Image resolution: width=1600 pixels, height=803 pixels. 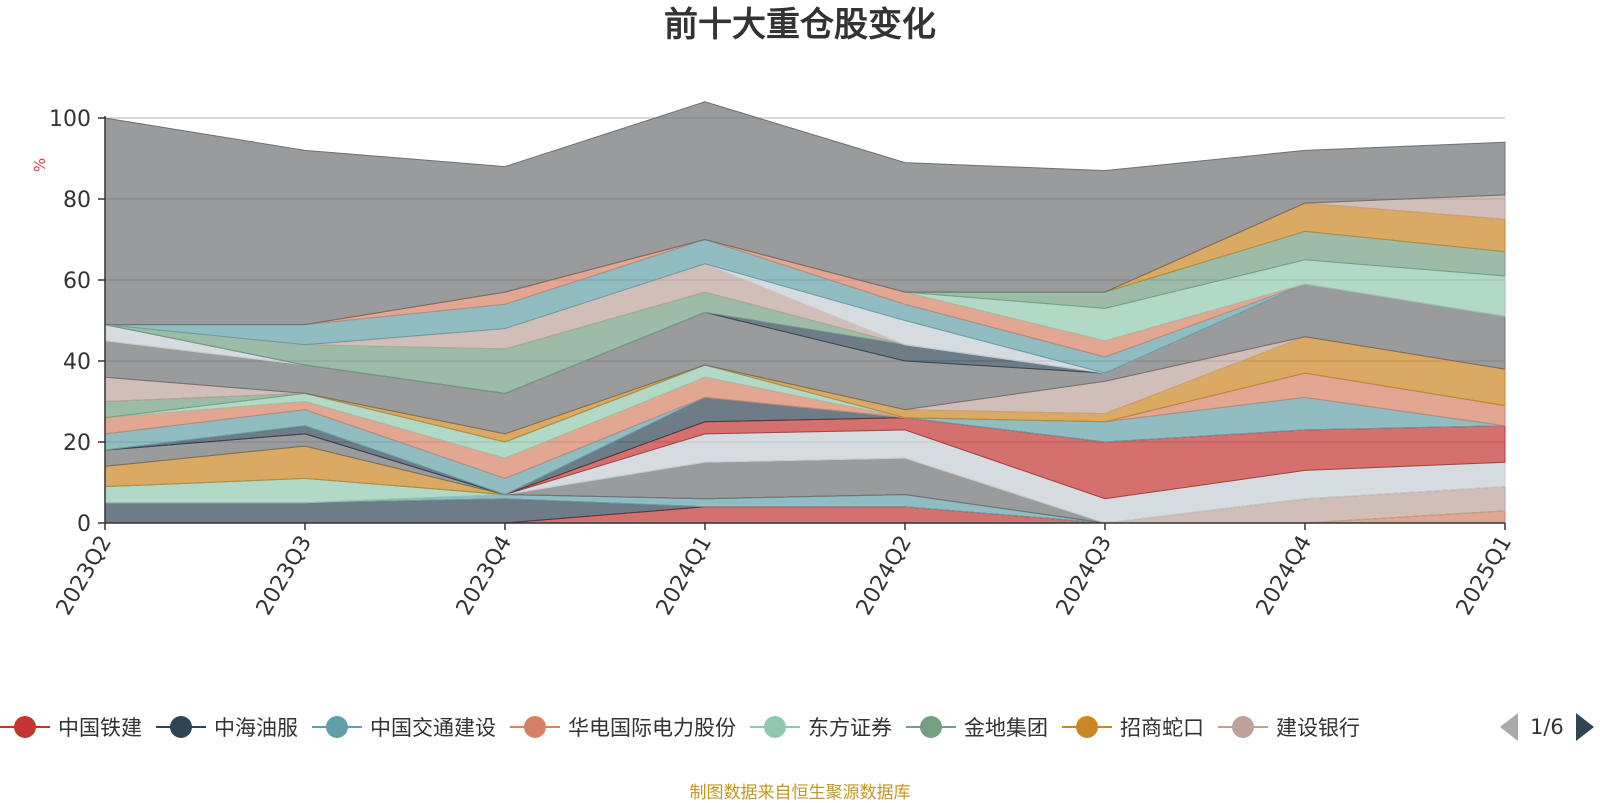 I want to click on x-tick-label-7: 2025Q1, so click(x=1484, y=576).